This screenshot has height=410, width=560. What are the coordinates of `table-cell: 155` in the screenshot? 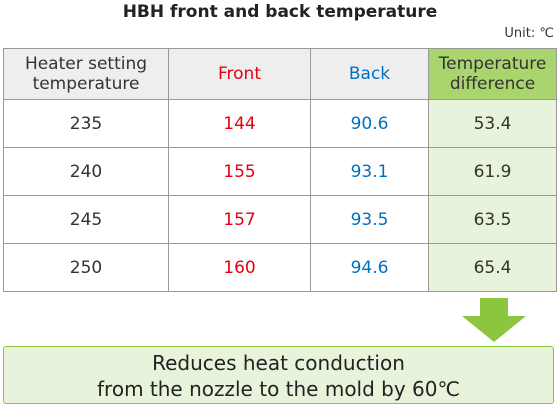 It's located at (239, 171).